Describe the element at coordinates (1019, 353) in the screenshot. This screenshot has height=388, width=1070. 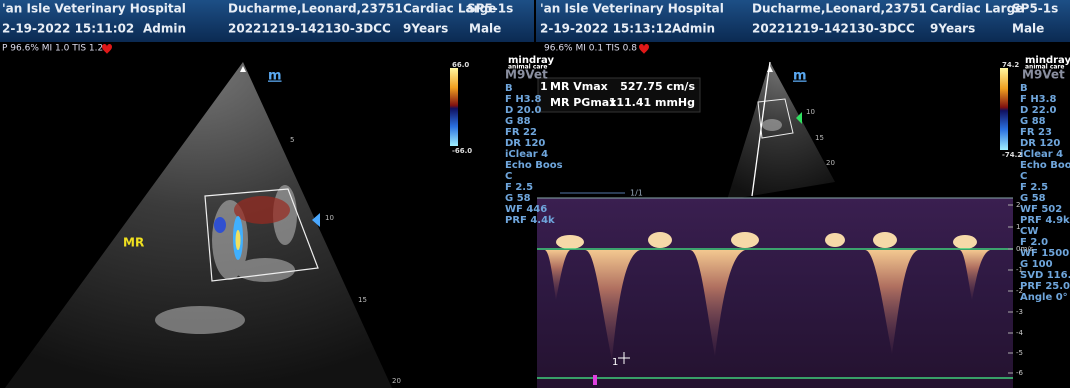
I see `scale-label: -5` at that location.